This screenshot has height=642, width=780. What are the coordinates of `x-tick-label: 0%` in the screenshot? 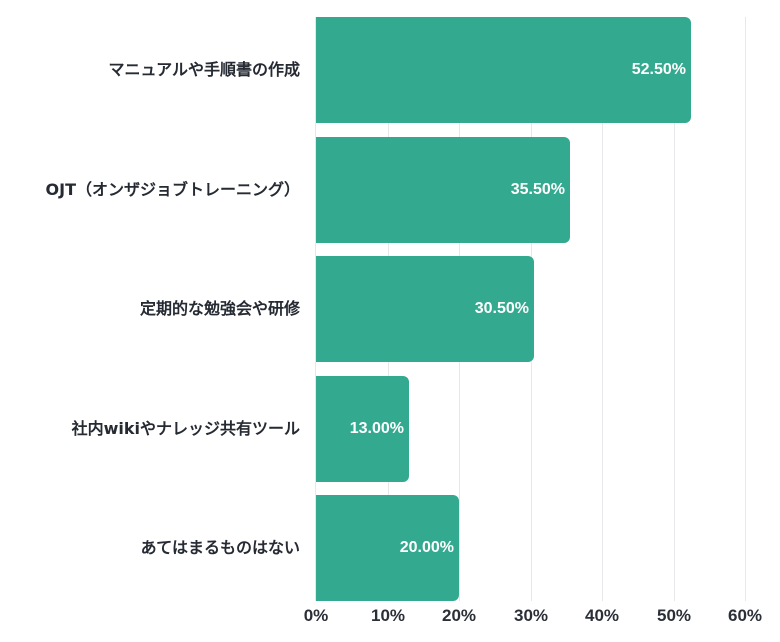 It's located at (316, 615).